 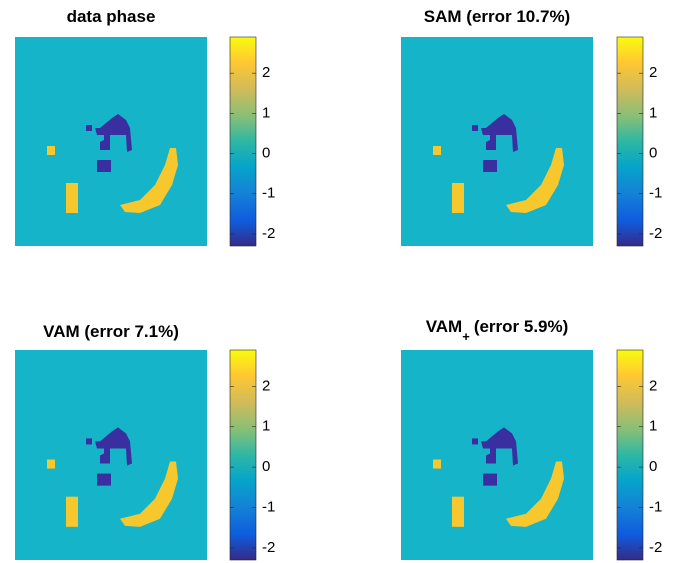 I want to click on panel-title: VAM (error 7.1%), so click(x=111, y=331).